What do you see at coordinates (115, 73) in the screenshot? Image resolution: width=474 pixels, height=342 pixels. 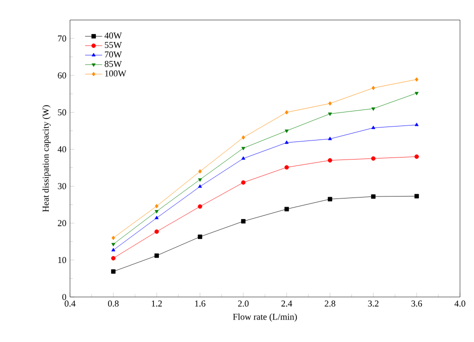 I see `legend-label: 100W` at bounding box center [115, 73].